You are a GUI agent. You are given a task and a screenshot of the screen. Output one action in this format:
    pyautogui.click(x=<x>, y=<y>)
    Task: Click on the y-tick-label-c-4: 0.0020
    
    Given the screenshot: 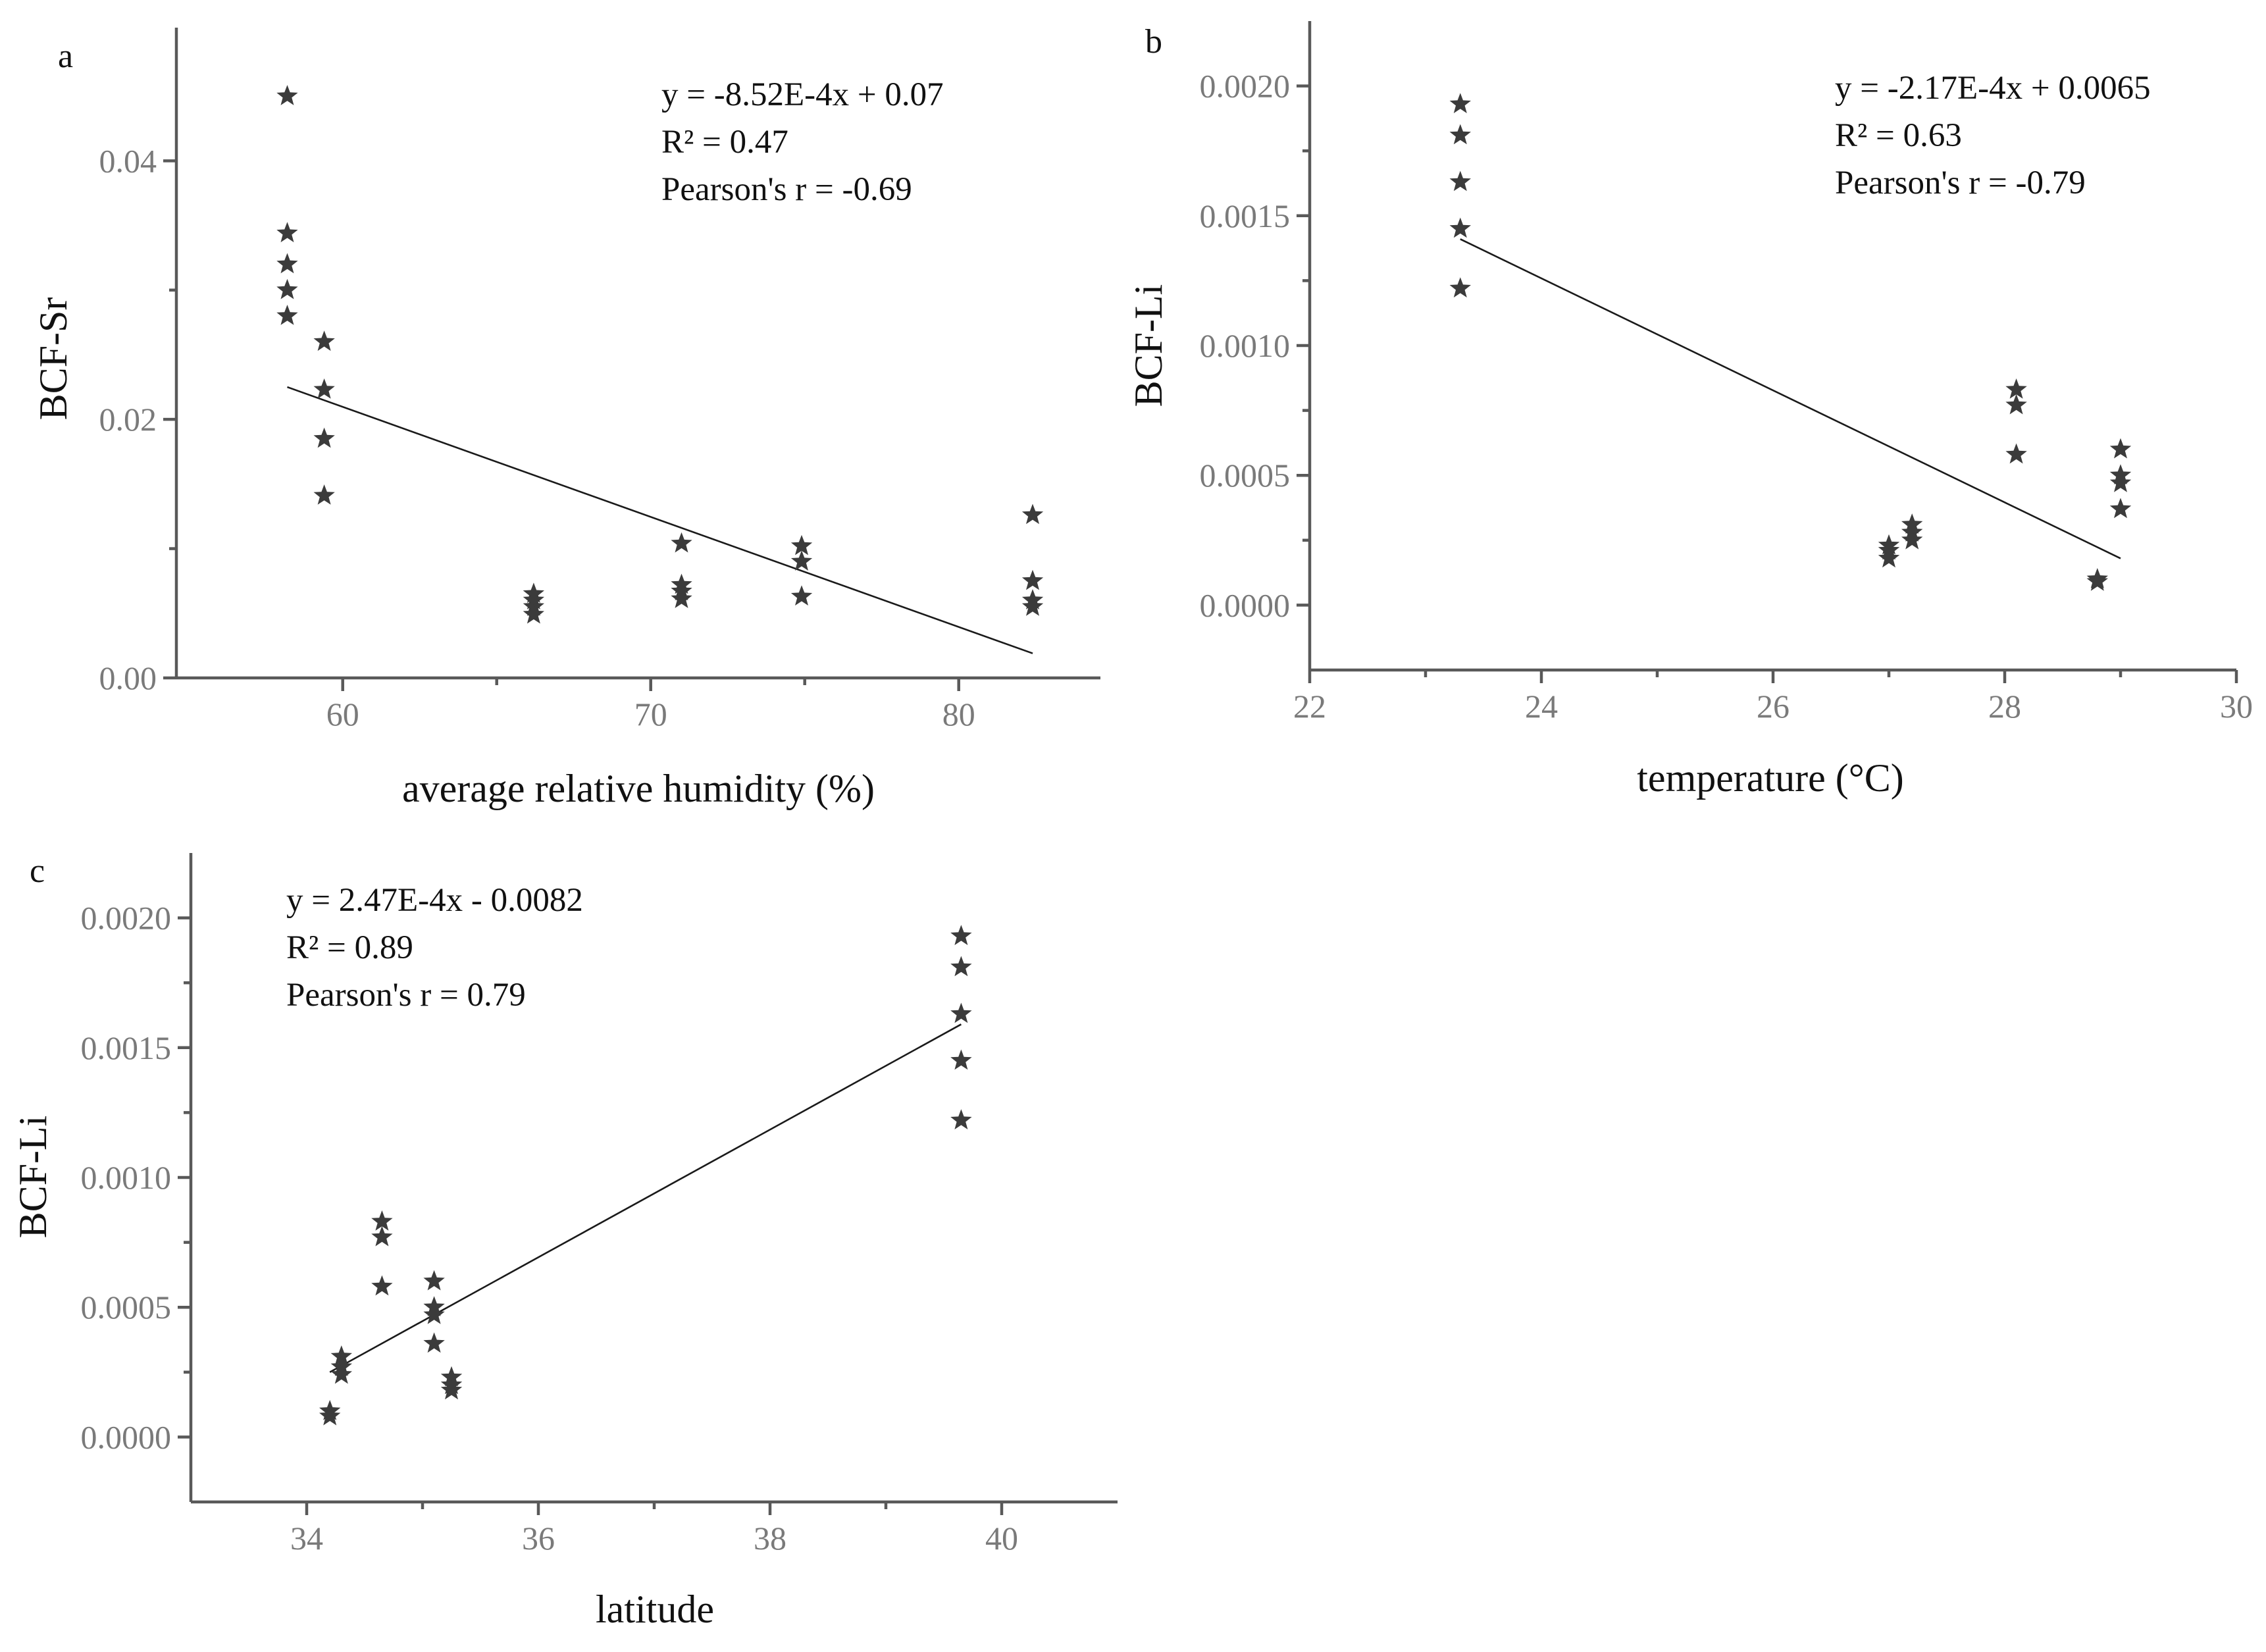 What is the action you would take?
    pyautogui.click(x=126, y=918)
    